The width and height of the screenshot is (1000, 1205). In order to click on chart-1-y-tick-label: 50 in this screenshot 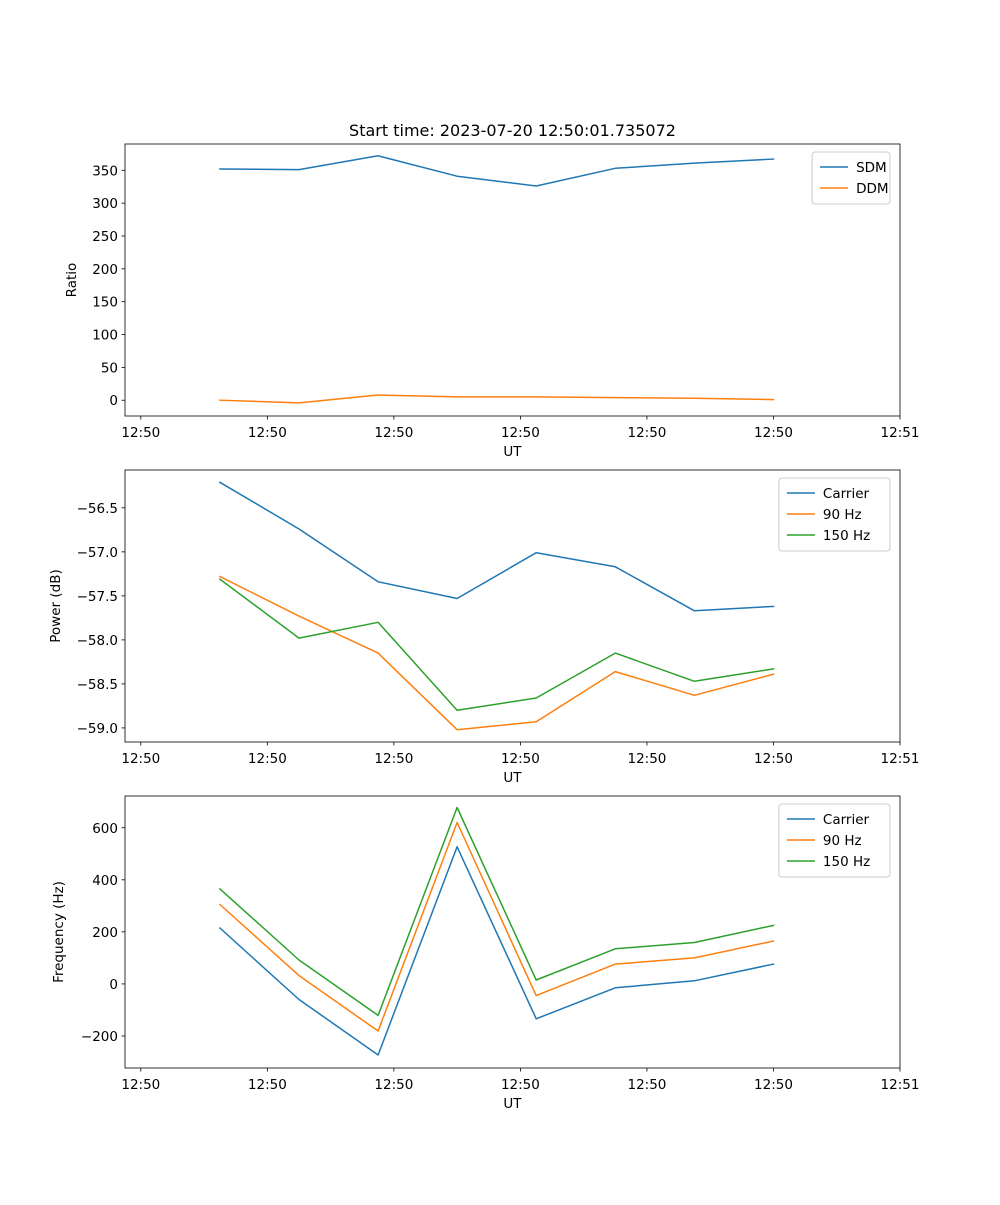, I will do `click(109, 368)`.